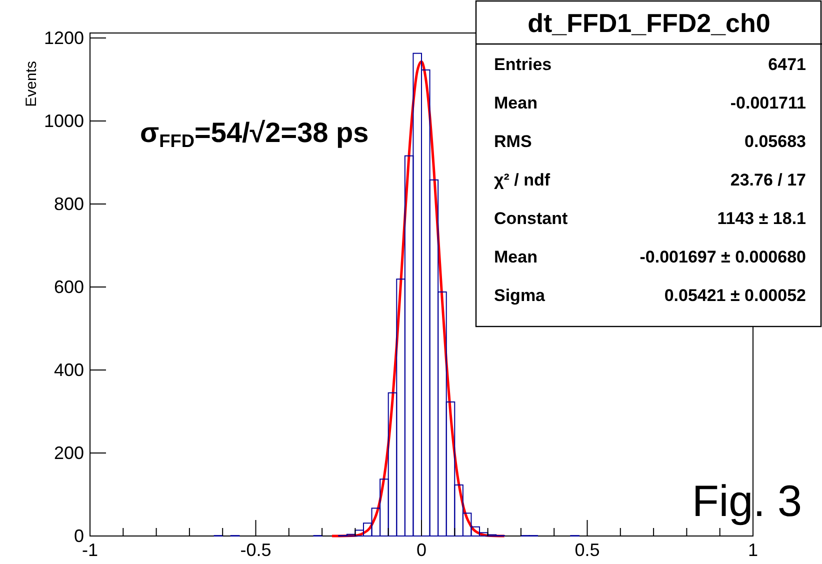  I want to click on x-tick-label: 0, so click(421, 550).